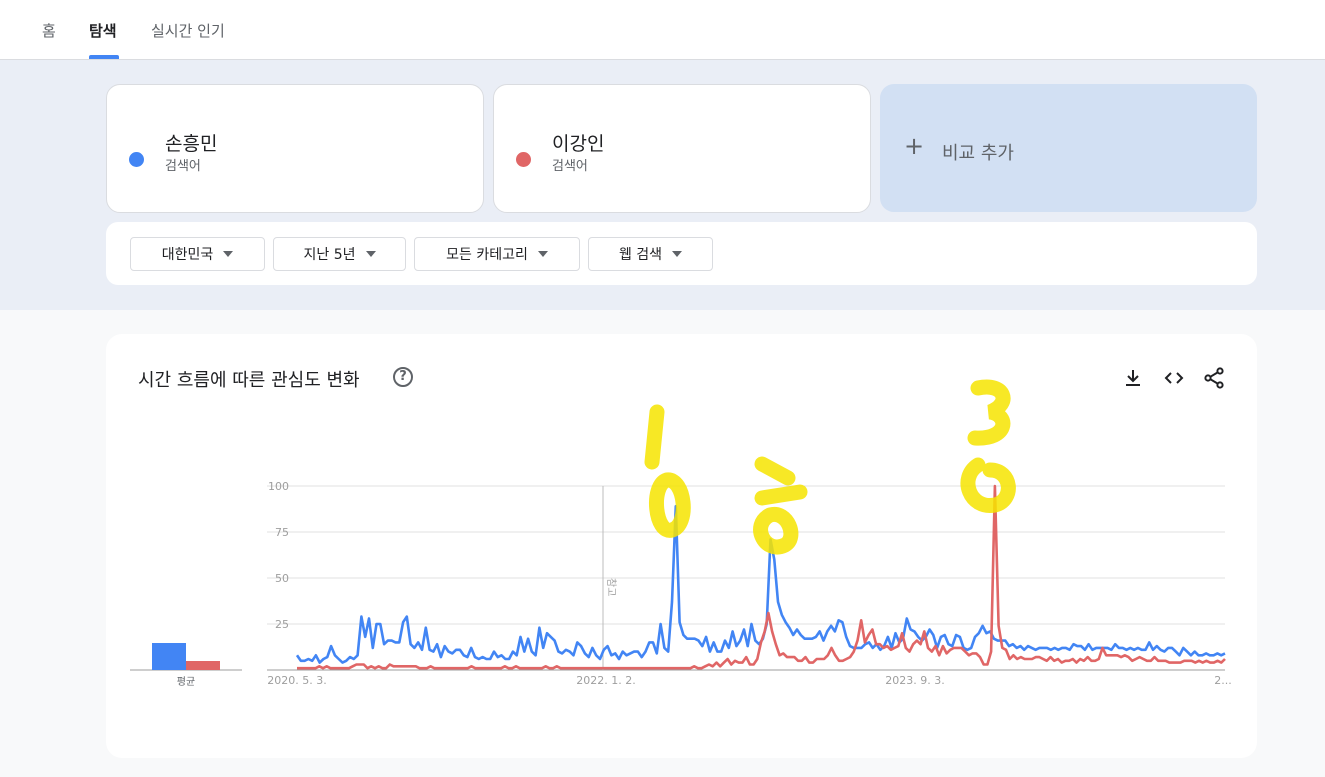 The image size is (1325, 777). Describe the element at coordinates (611, 587) in the screenshot. I see `note-marker-label: 참고` at that location.